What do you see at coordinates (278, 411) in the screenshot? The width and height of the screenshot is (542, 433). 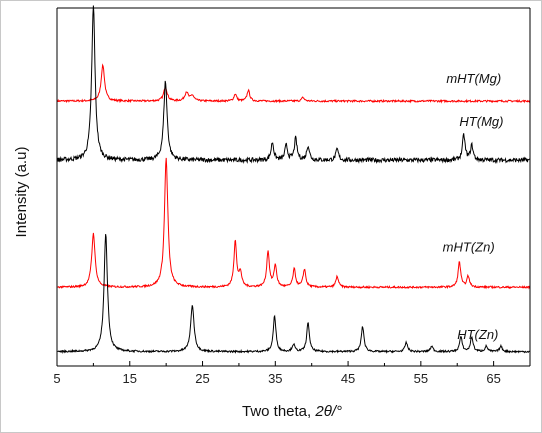 I see `x-axis-label-prefix: Two theta,` at bounding box center [278, 411].